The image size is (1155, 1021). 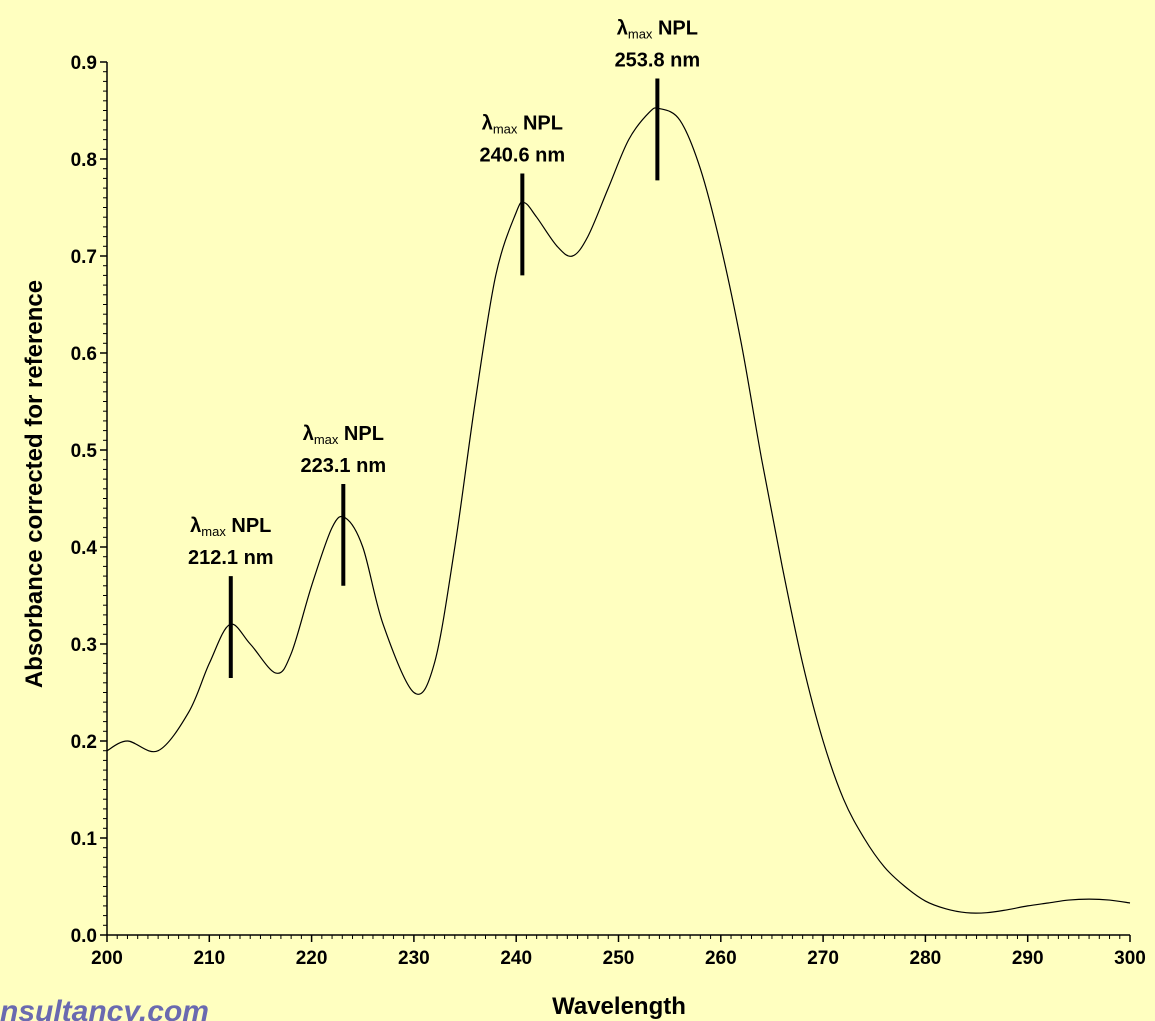 What do you see at coordinates (523, 156) in the screenshot?
I see `peak-label-value: 240.6 nm` at bounding box center [523, 156].